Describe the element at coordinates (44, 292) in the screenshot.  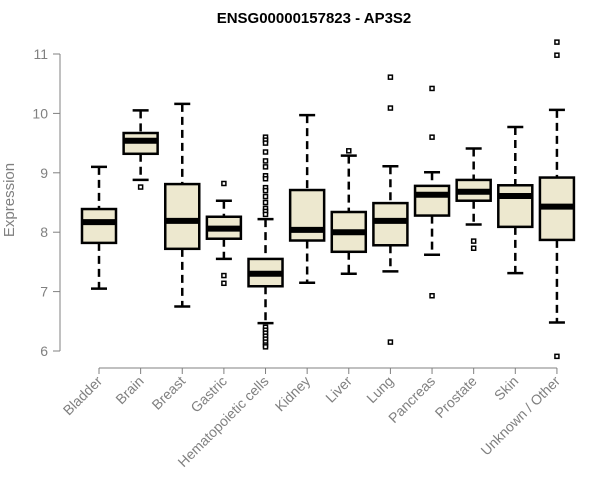
I see `y-tick-label: 7` at that location.